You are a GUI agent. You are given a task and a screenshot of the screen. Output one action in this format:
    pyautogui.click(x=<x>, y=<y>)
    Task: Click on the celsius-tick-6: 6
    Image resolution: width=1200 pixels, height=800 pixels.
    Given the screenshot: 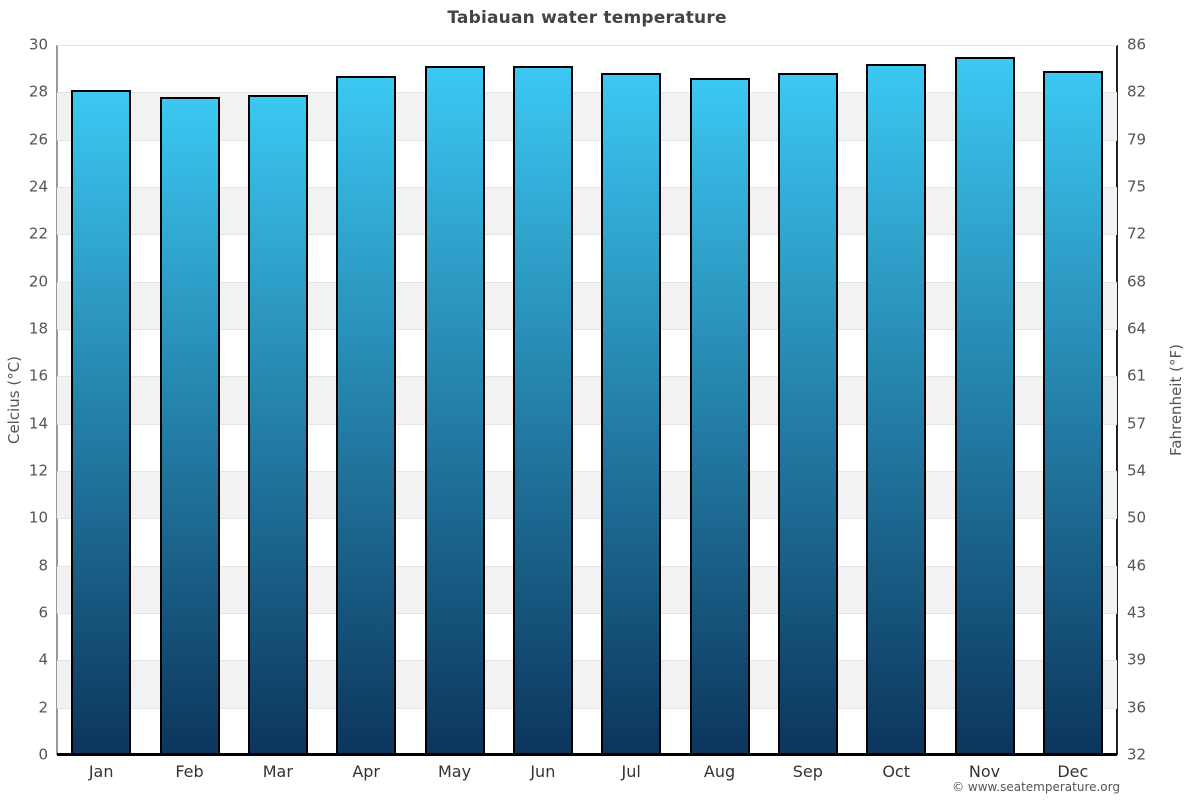 What is the action you would take?
    pyautogui.click(x=43, y=612)
    